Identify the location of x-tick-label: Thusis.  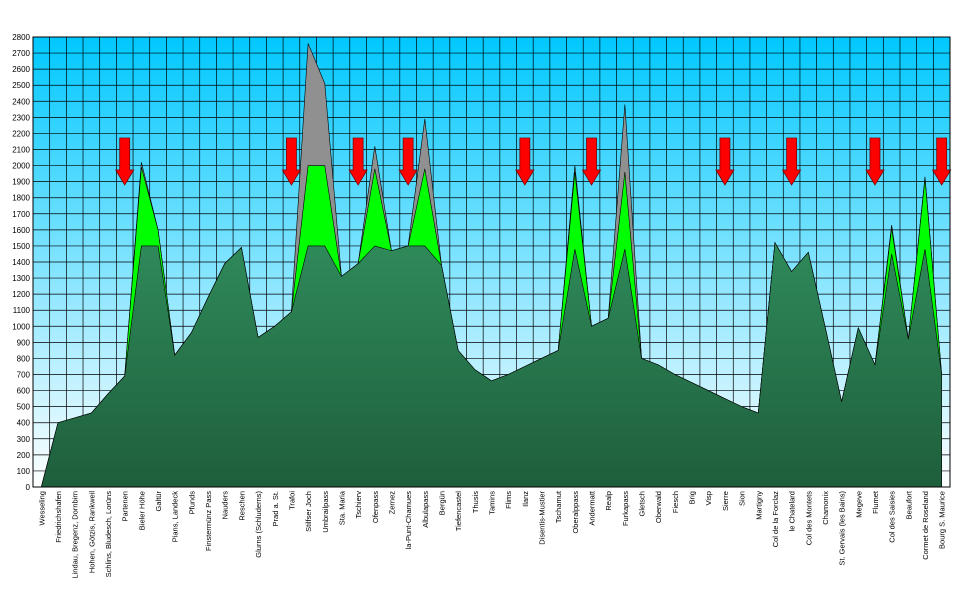
(475, 502).